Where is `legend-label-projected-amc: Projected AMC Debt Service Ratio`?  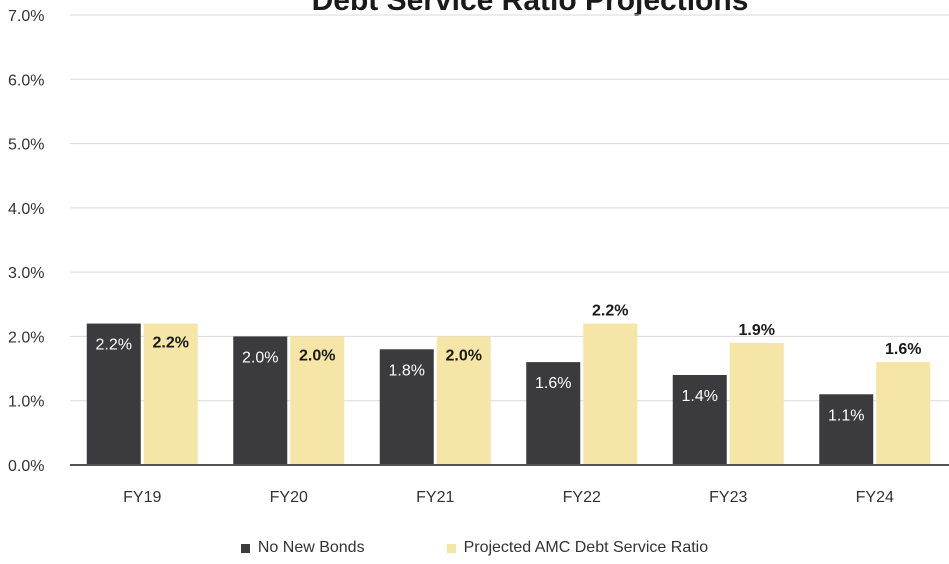
legend-label-projected-amc: Projected AMC Debt Service Ratio is located at coordinates (586, 547).